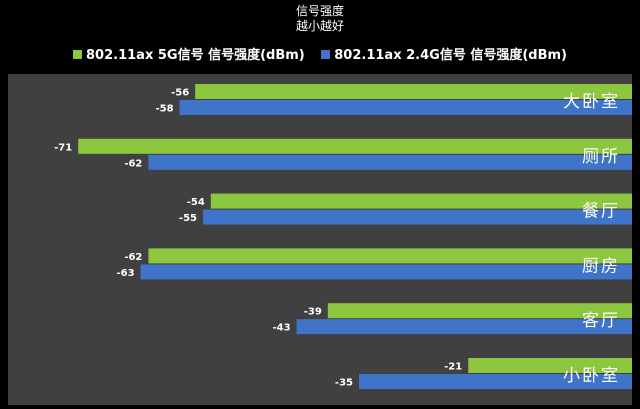 The width and height of the screenshot is (640, 409). I want to click on category-label-1: 厕所, so click(601, 157).